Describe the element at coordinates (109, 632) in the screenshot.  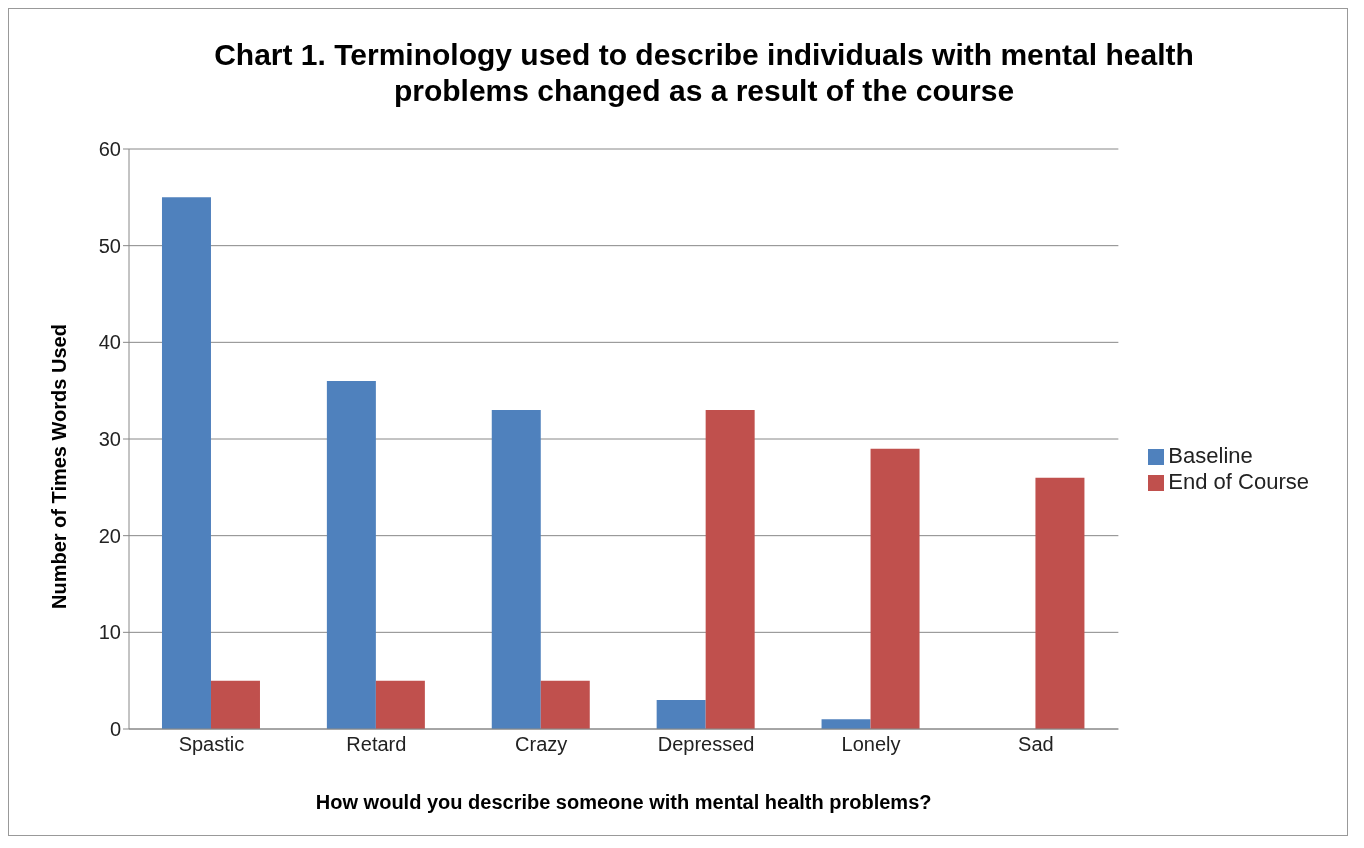
I see `y-tick-label: 10` at that location.